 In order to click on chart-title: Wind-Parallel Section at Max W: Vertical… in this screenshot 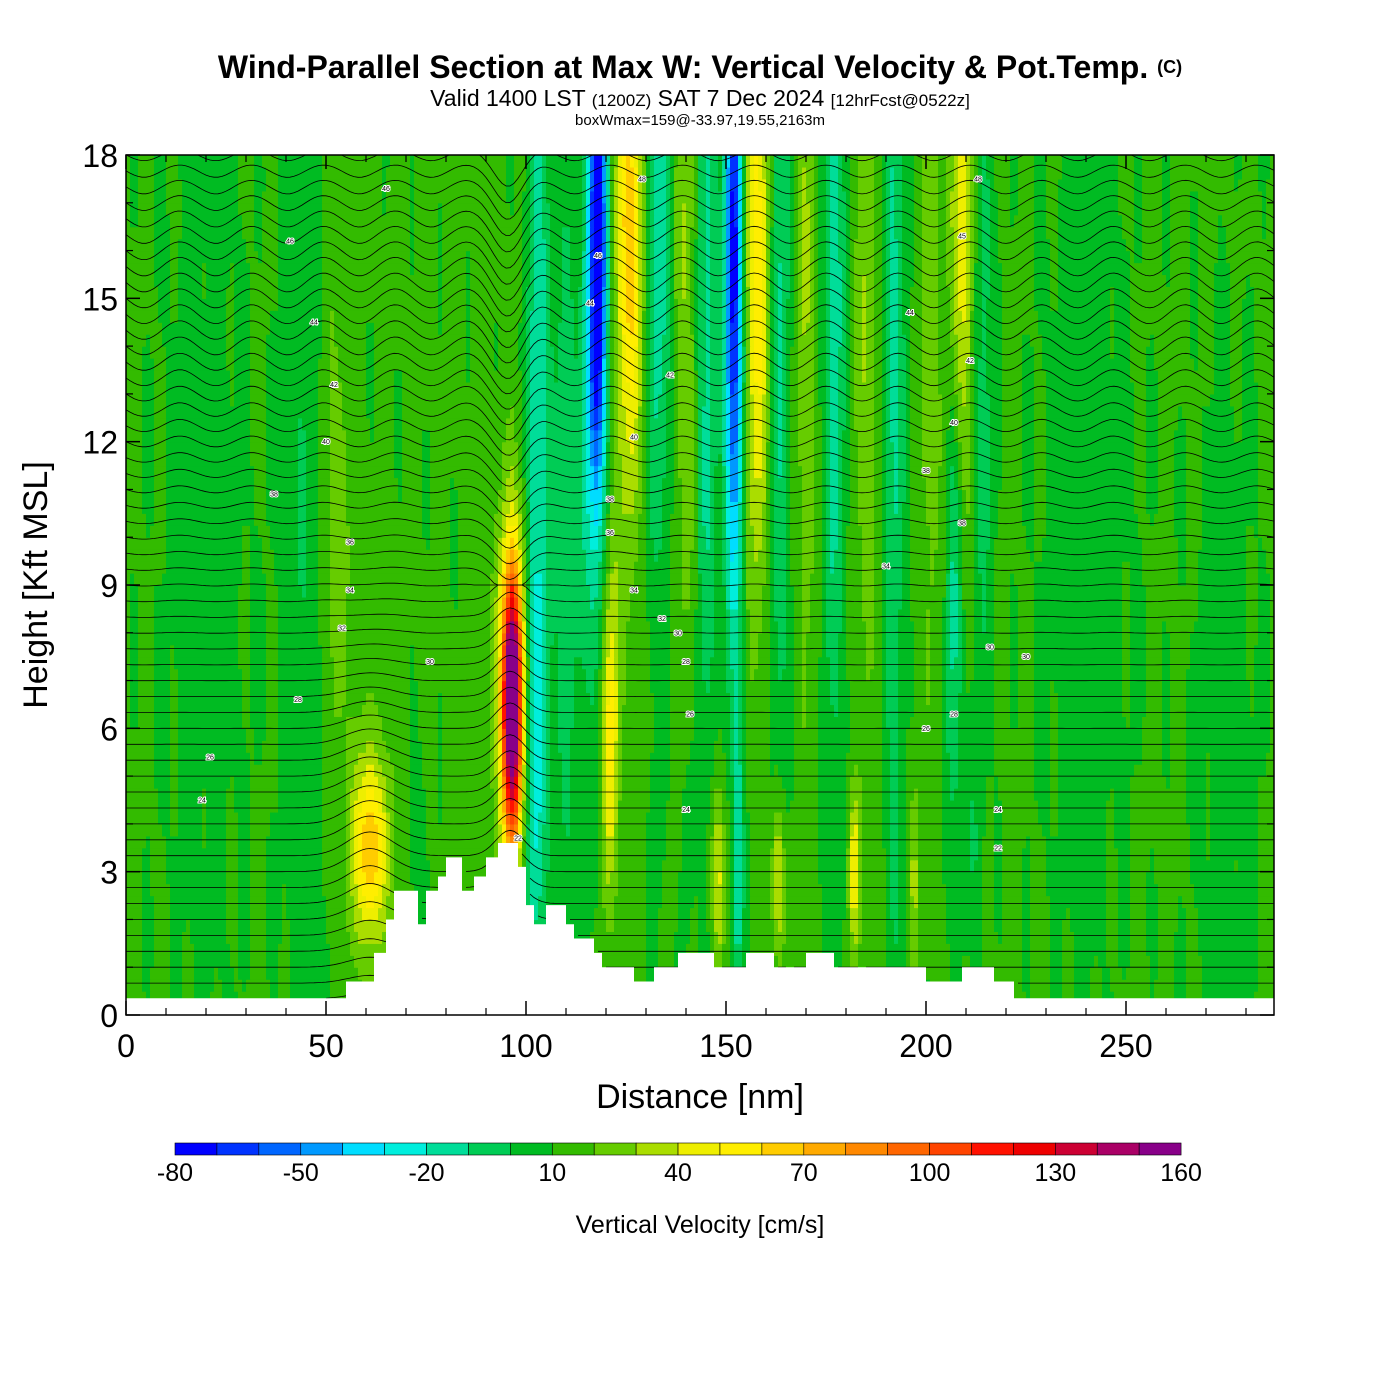, I will do `click(700, 67)`.